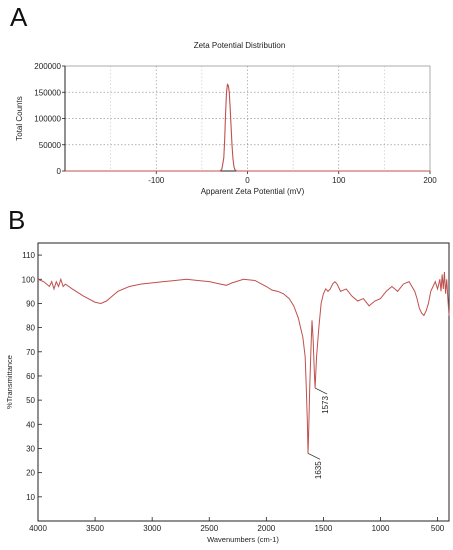  I want to click on chart-a-title: Zeta Potential Distribution, so click(240, 45).